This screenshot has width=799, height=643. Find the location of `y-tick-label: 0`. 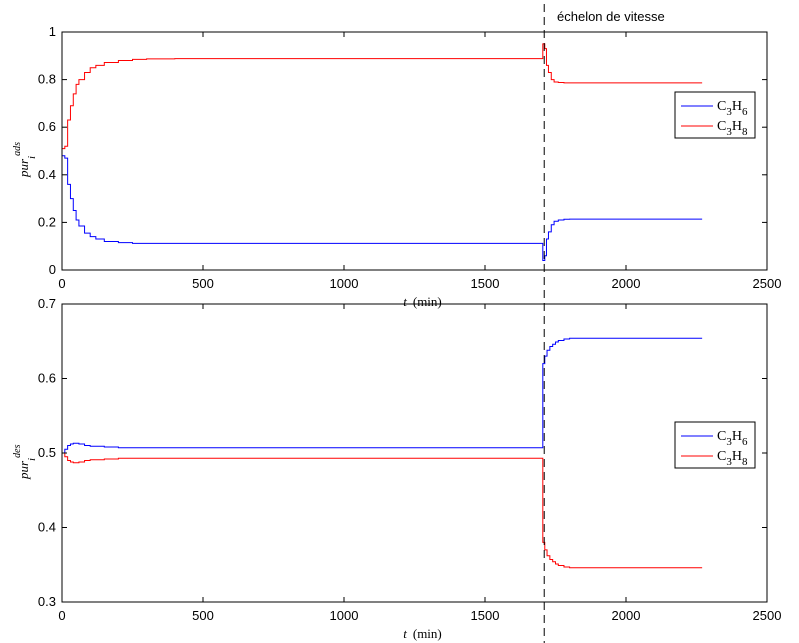

y-tick-label: 0 is located at coordinates (52, 269).